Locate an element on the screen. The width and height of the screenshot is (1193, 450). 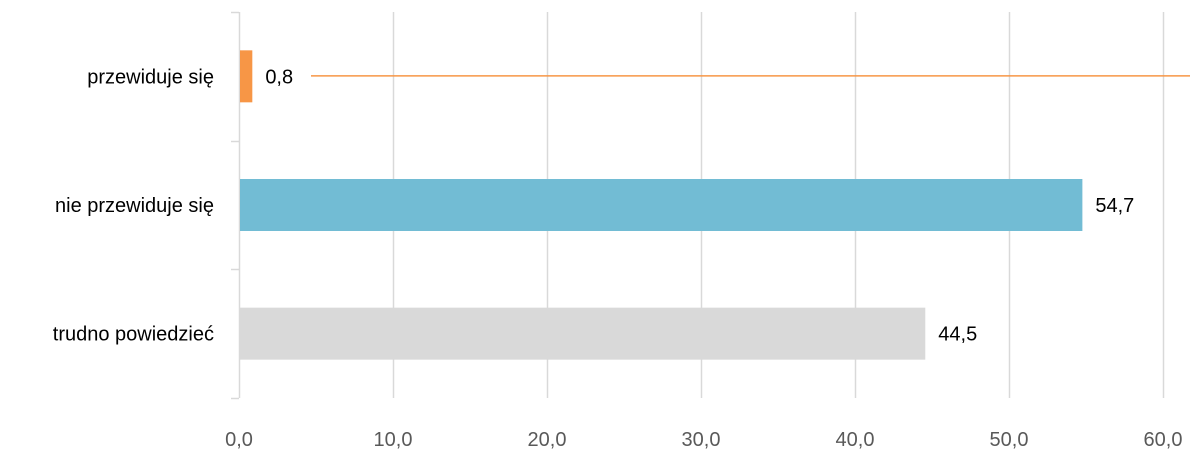
category-label: trudno powiedzieć is located at coordinates (133, 335).